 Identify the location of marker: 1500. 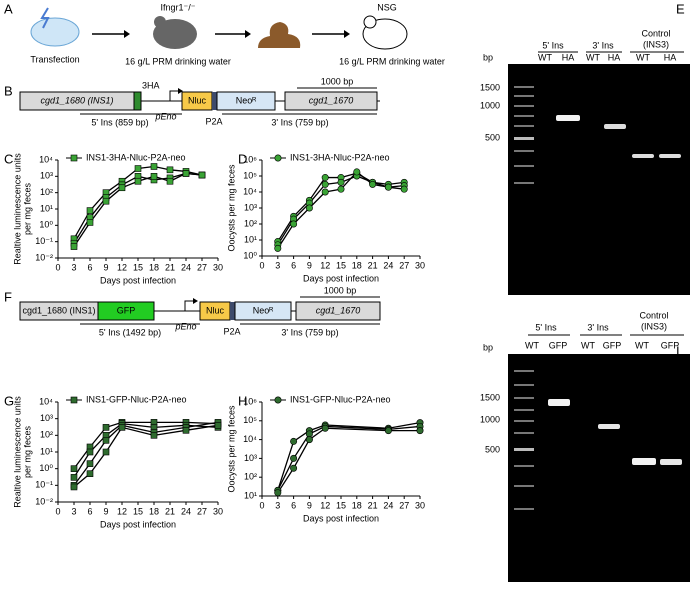
(490, 397).